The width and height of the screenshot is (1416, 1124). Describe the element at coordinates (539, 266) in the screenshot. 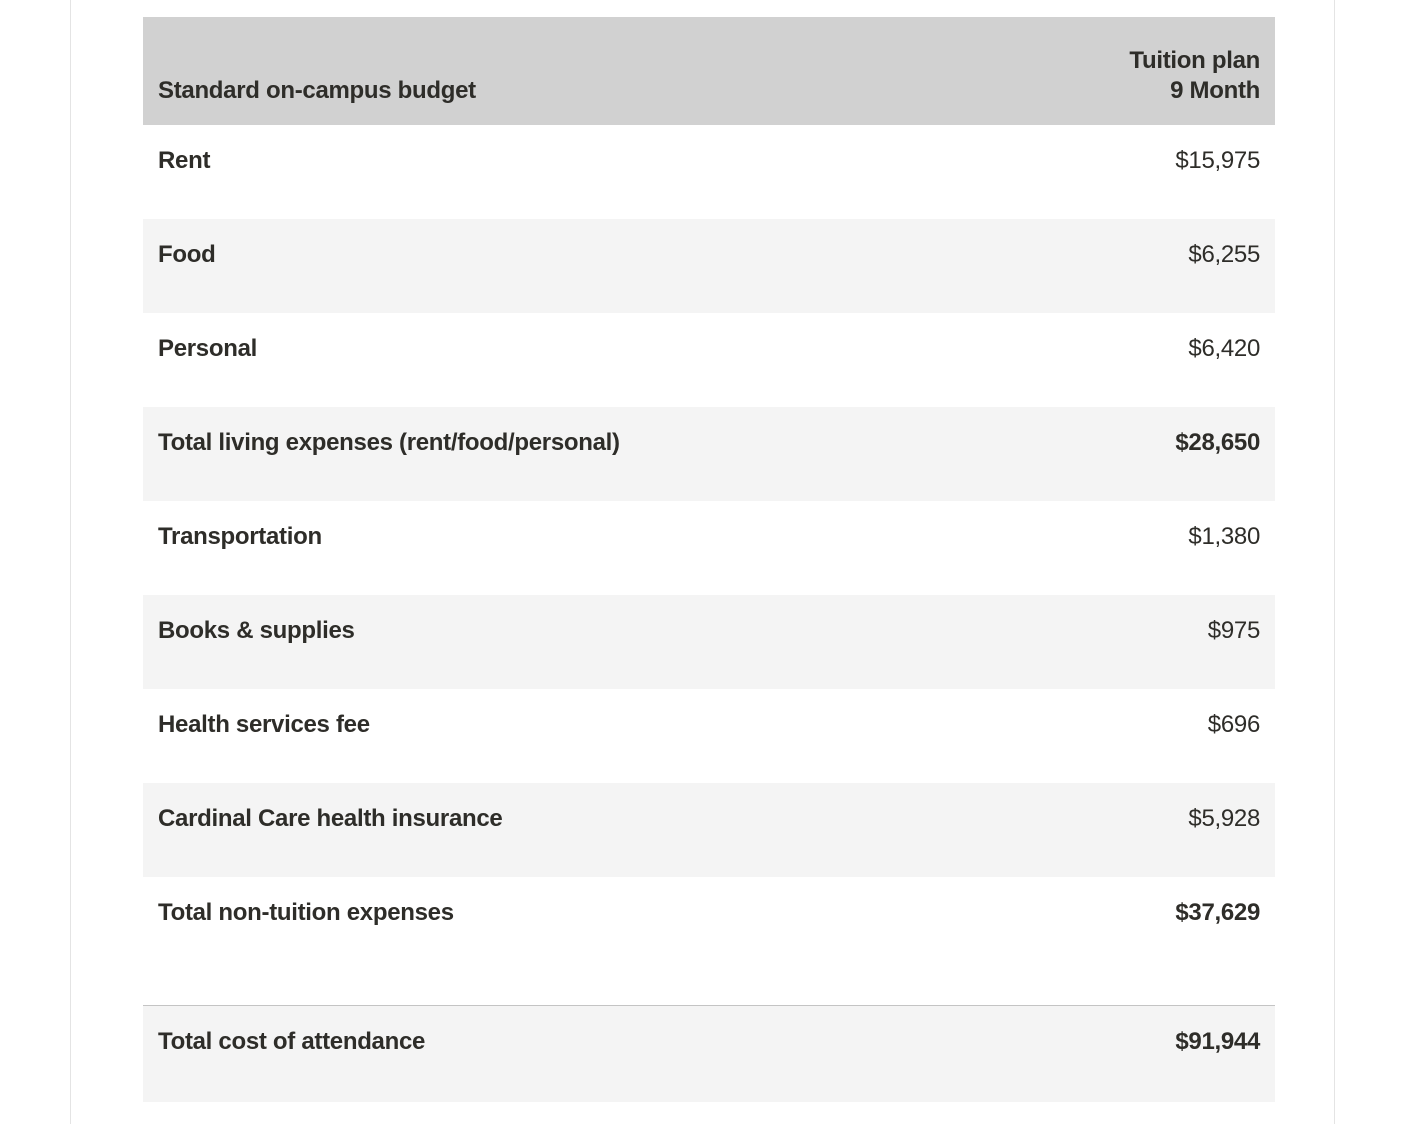

I see `row-label: Food` at that location.